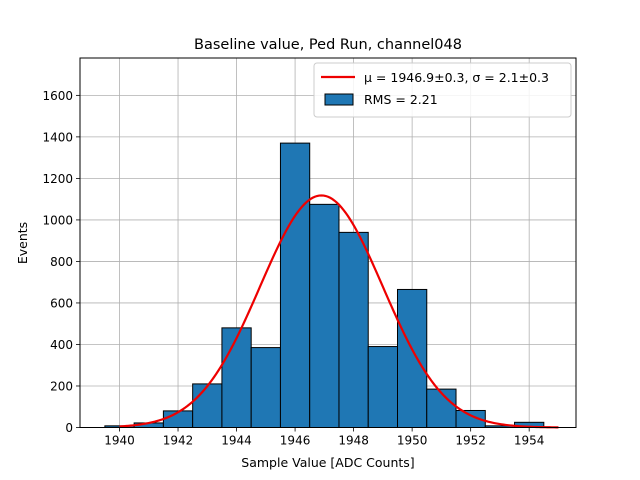  Describe the element at coordinates (401, 99) in the screenshot. I see `legend-hist-label: RMS = 2.21` at that location.